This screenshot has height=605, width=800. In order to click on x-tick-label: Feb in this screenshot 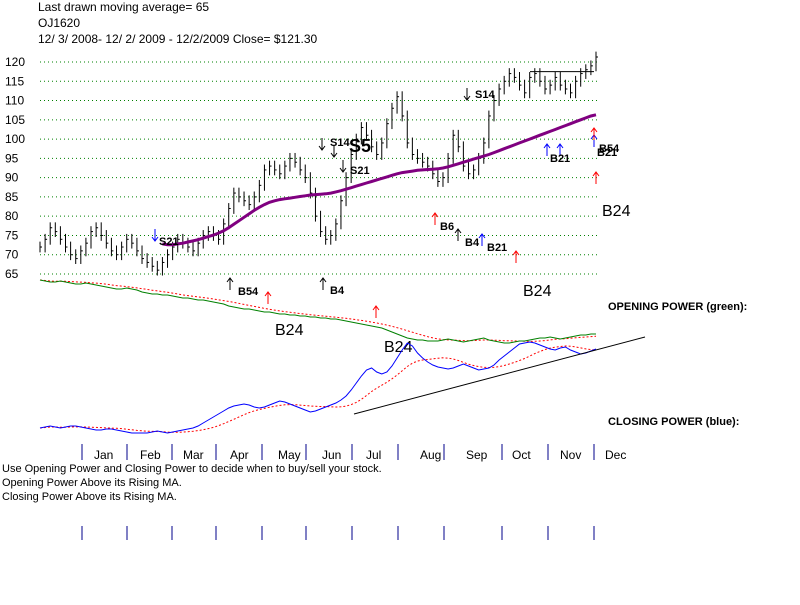, I will do `click(150, 455)`.